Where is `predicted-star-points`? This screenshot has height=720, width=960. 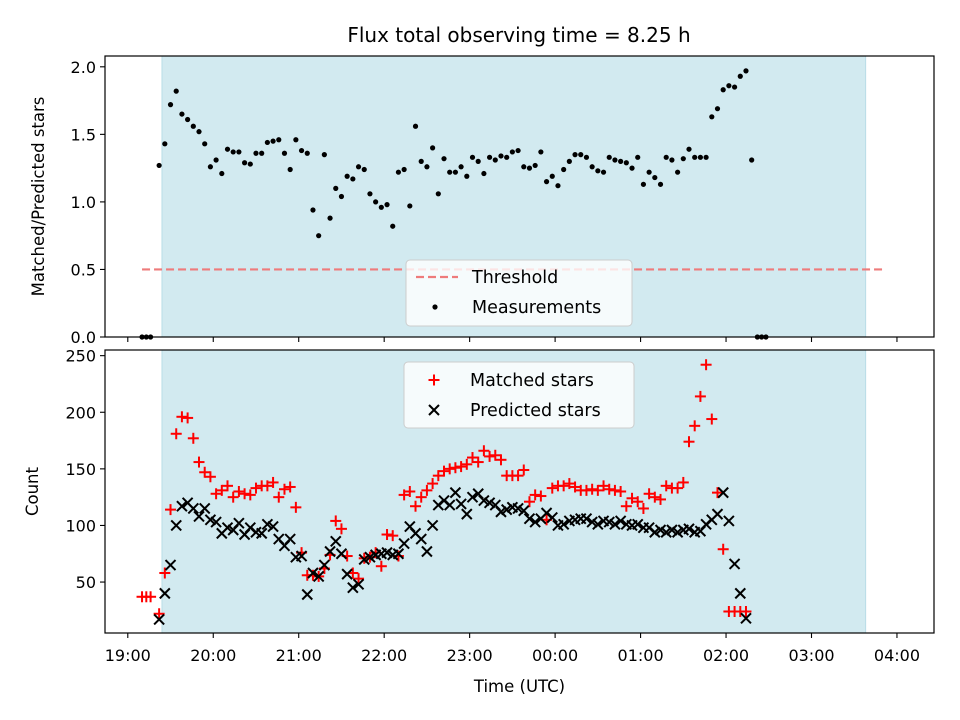
predicted-star-points is located at coordinates (452, 556).